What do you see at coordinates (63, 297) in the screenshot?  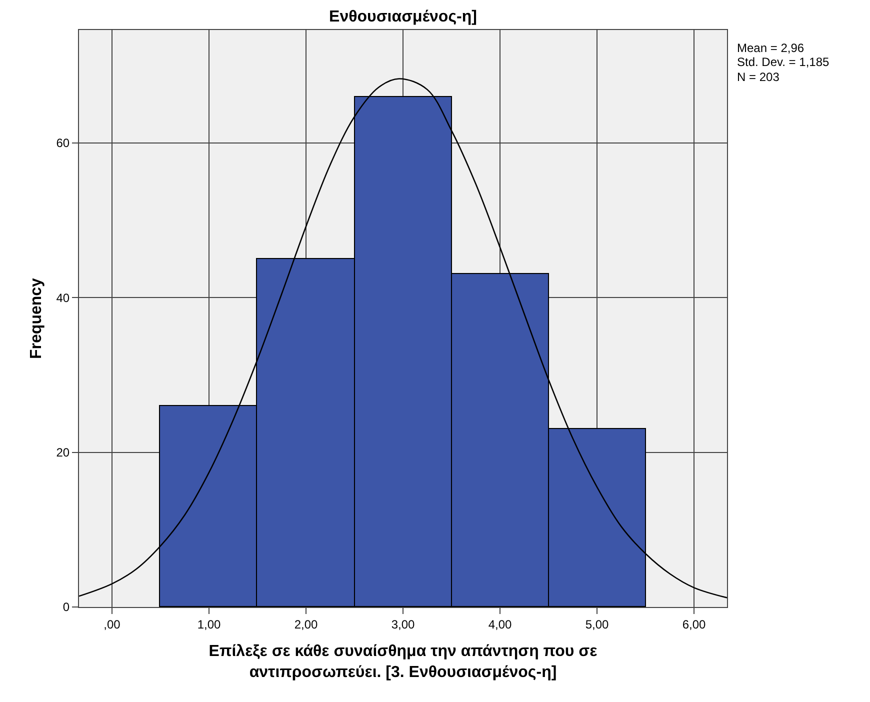 I see `y-tick-label: 40` at bounding box center [63, 297].